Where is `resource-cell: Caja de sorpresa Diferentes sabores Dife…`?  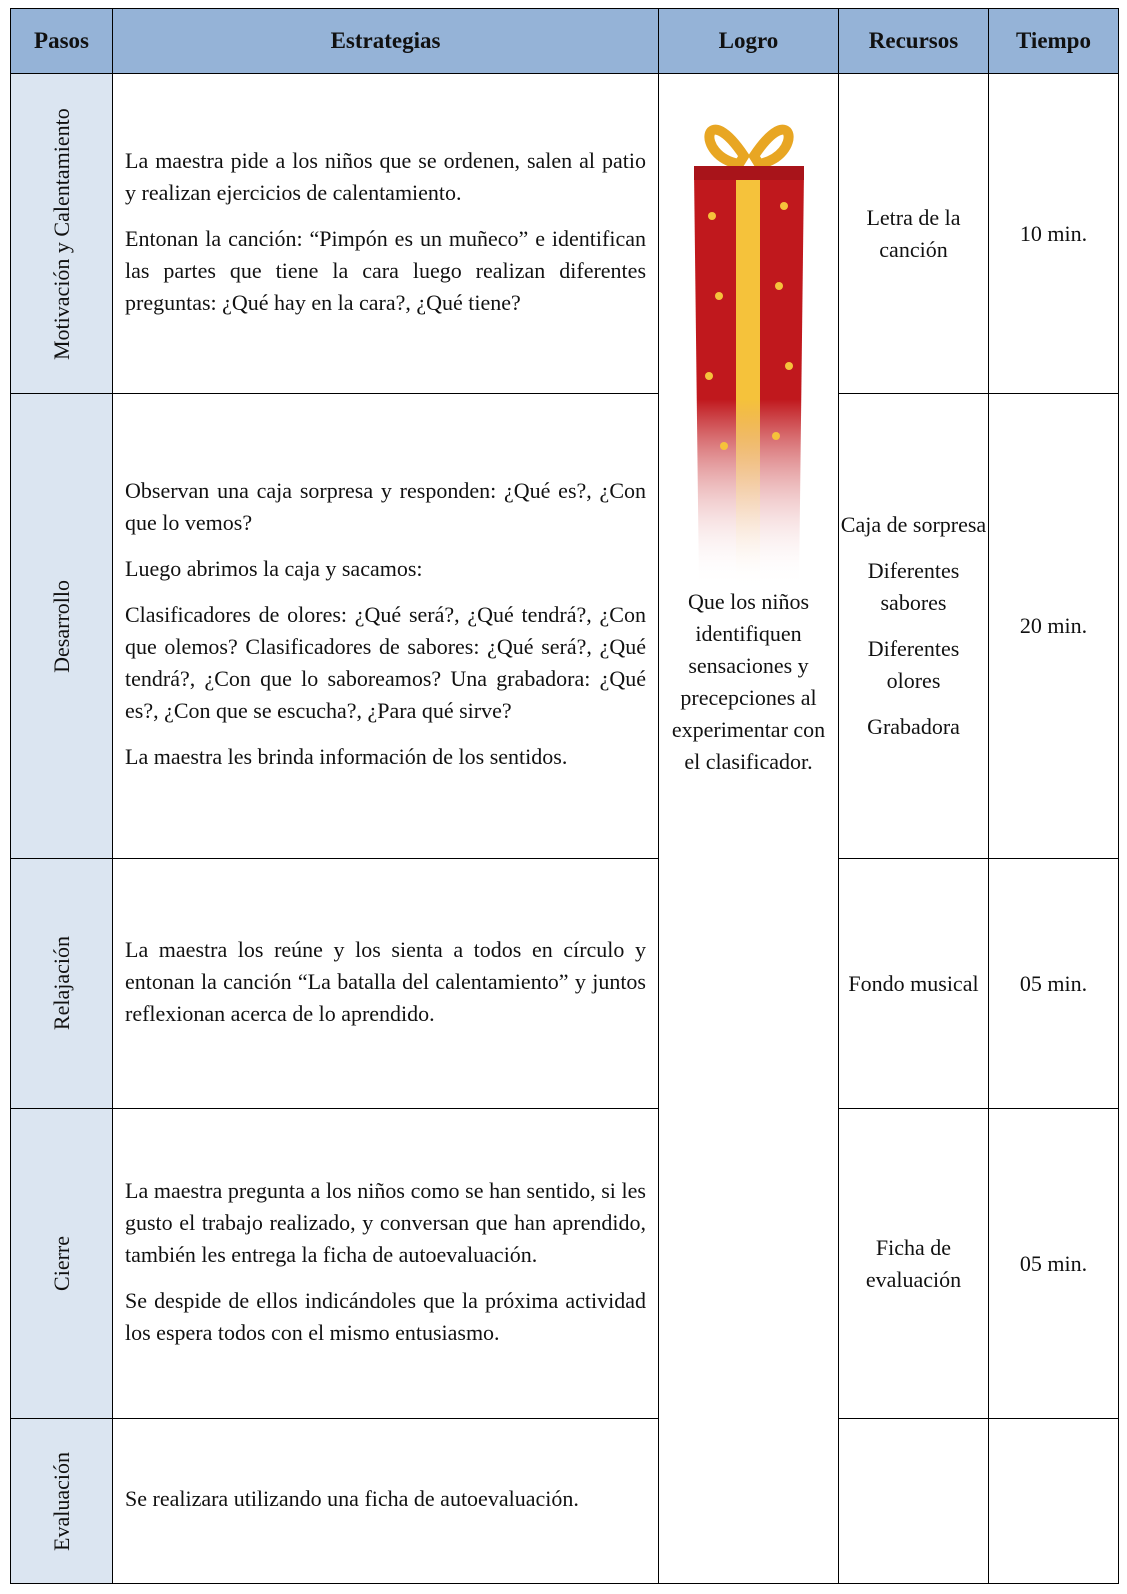
resource-cell: Caja de sorpresa Diferentes sabores Dife… is located at coordinates (913, 626).